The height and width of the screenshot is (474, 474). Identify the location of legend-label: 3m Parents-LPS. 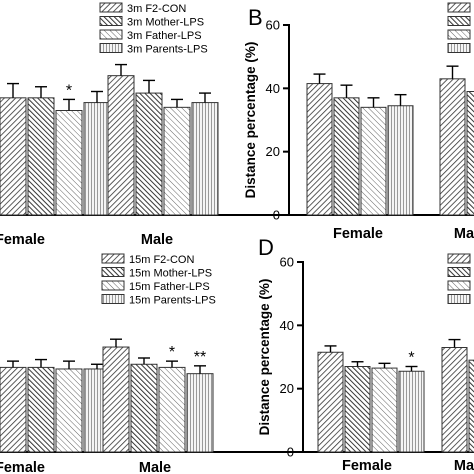
(167, 50).